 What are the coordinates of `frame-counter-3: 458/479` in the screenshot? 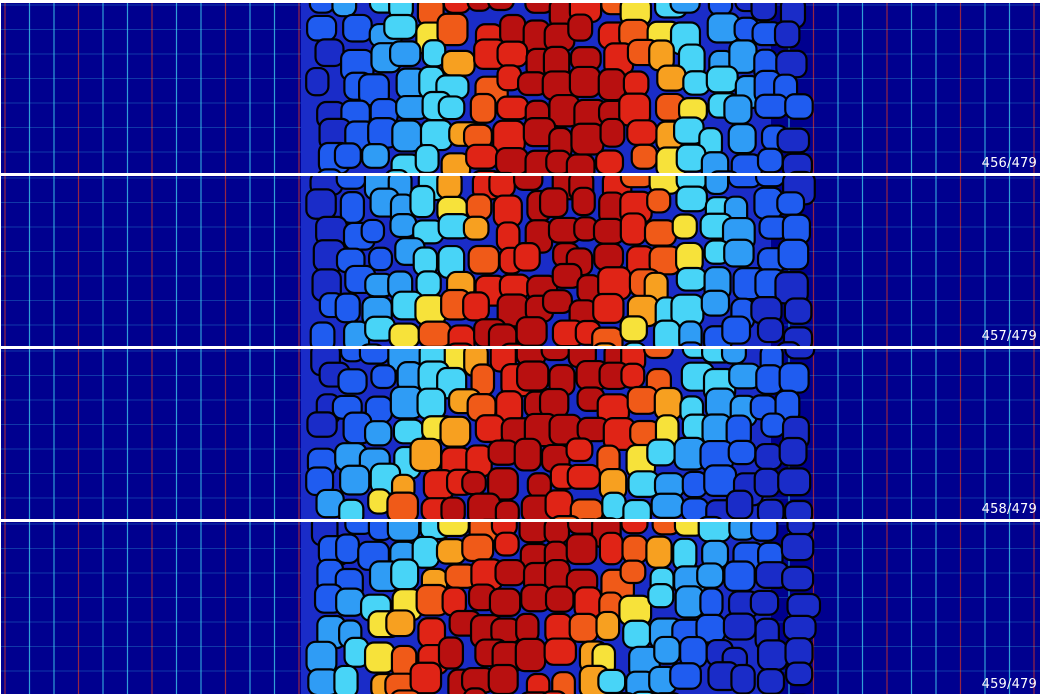 It's located at (1009, 509).